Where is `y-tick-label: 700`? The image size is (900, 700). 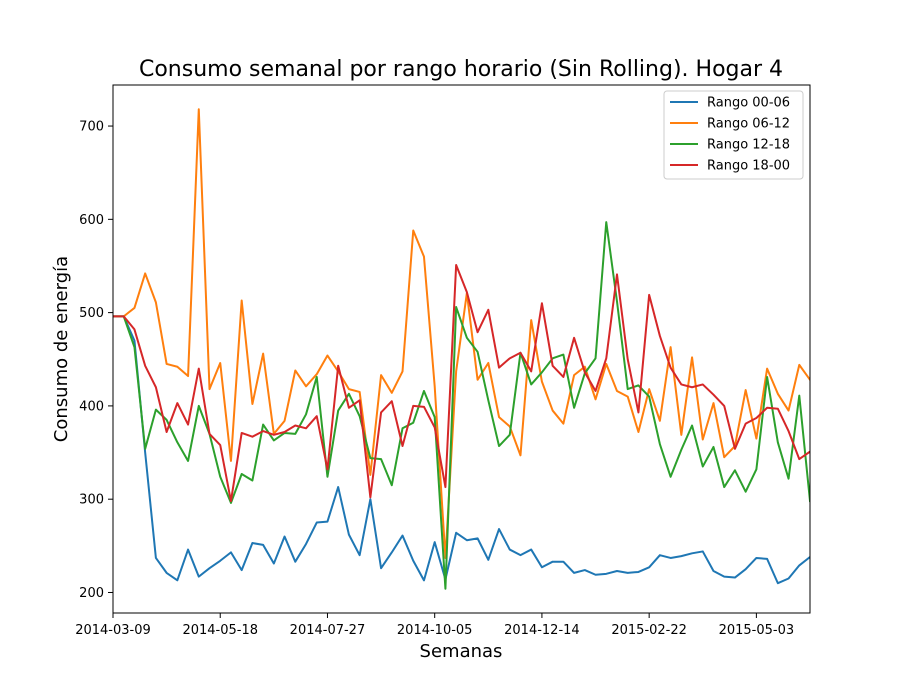 y-tick-label: 700 is located at coordinates (91, 127).